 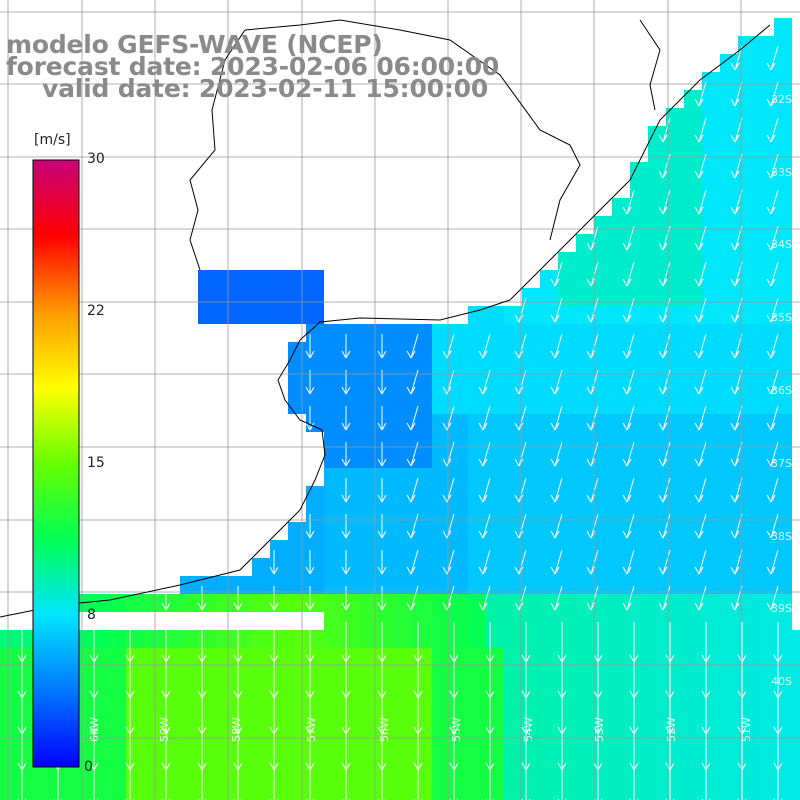 What do you see at coordinates (650, 65) in the screenshot?
I see `lagoon-path` at bounding box center [650, 65].